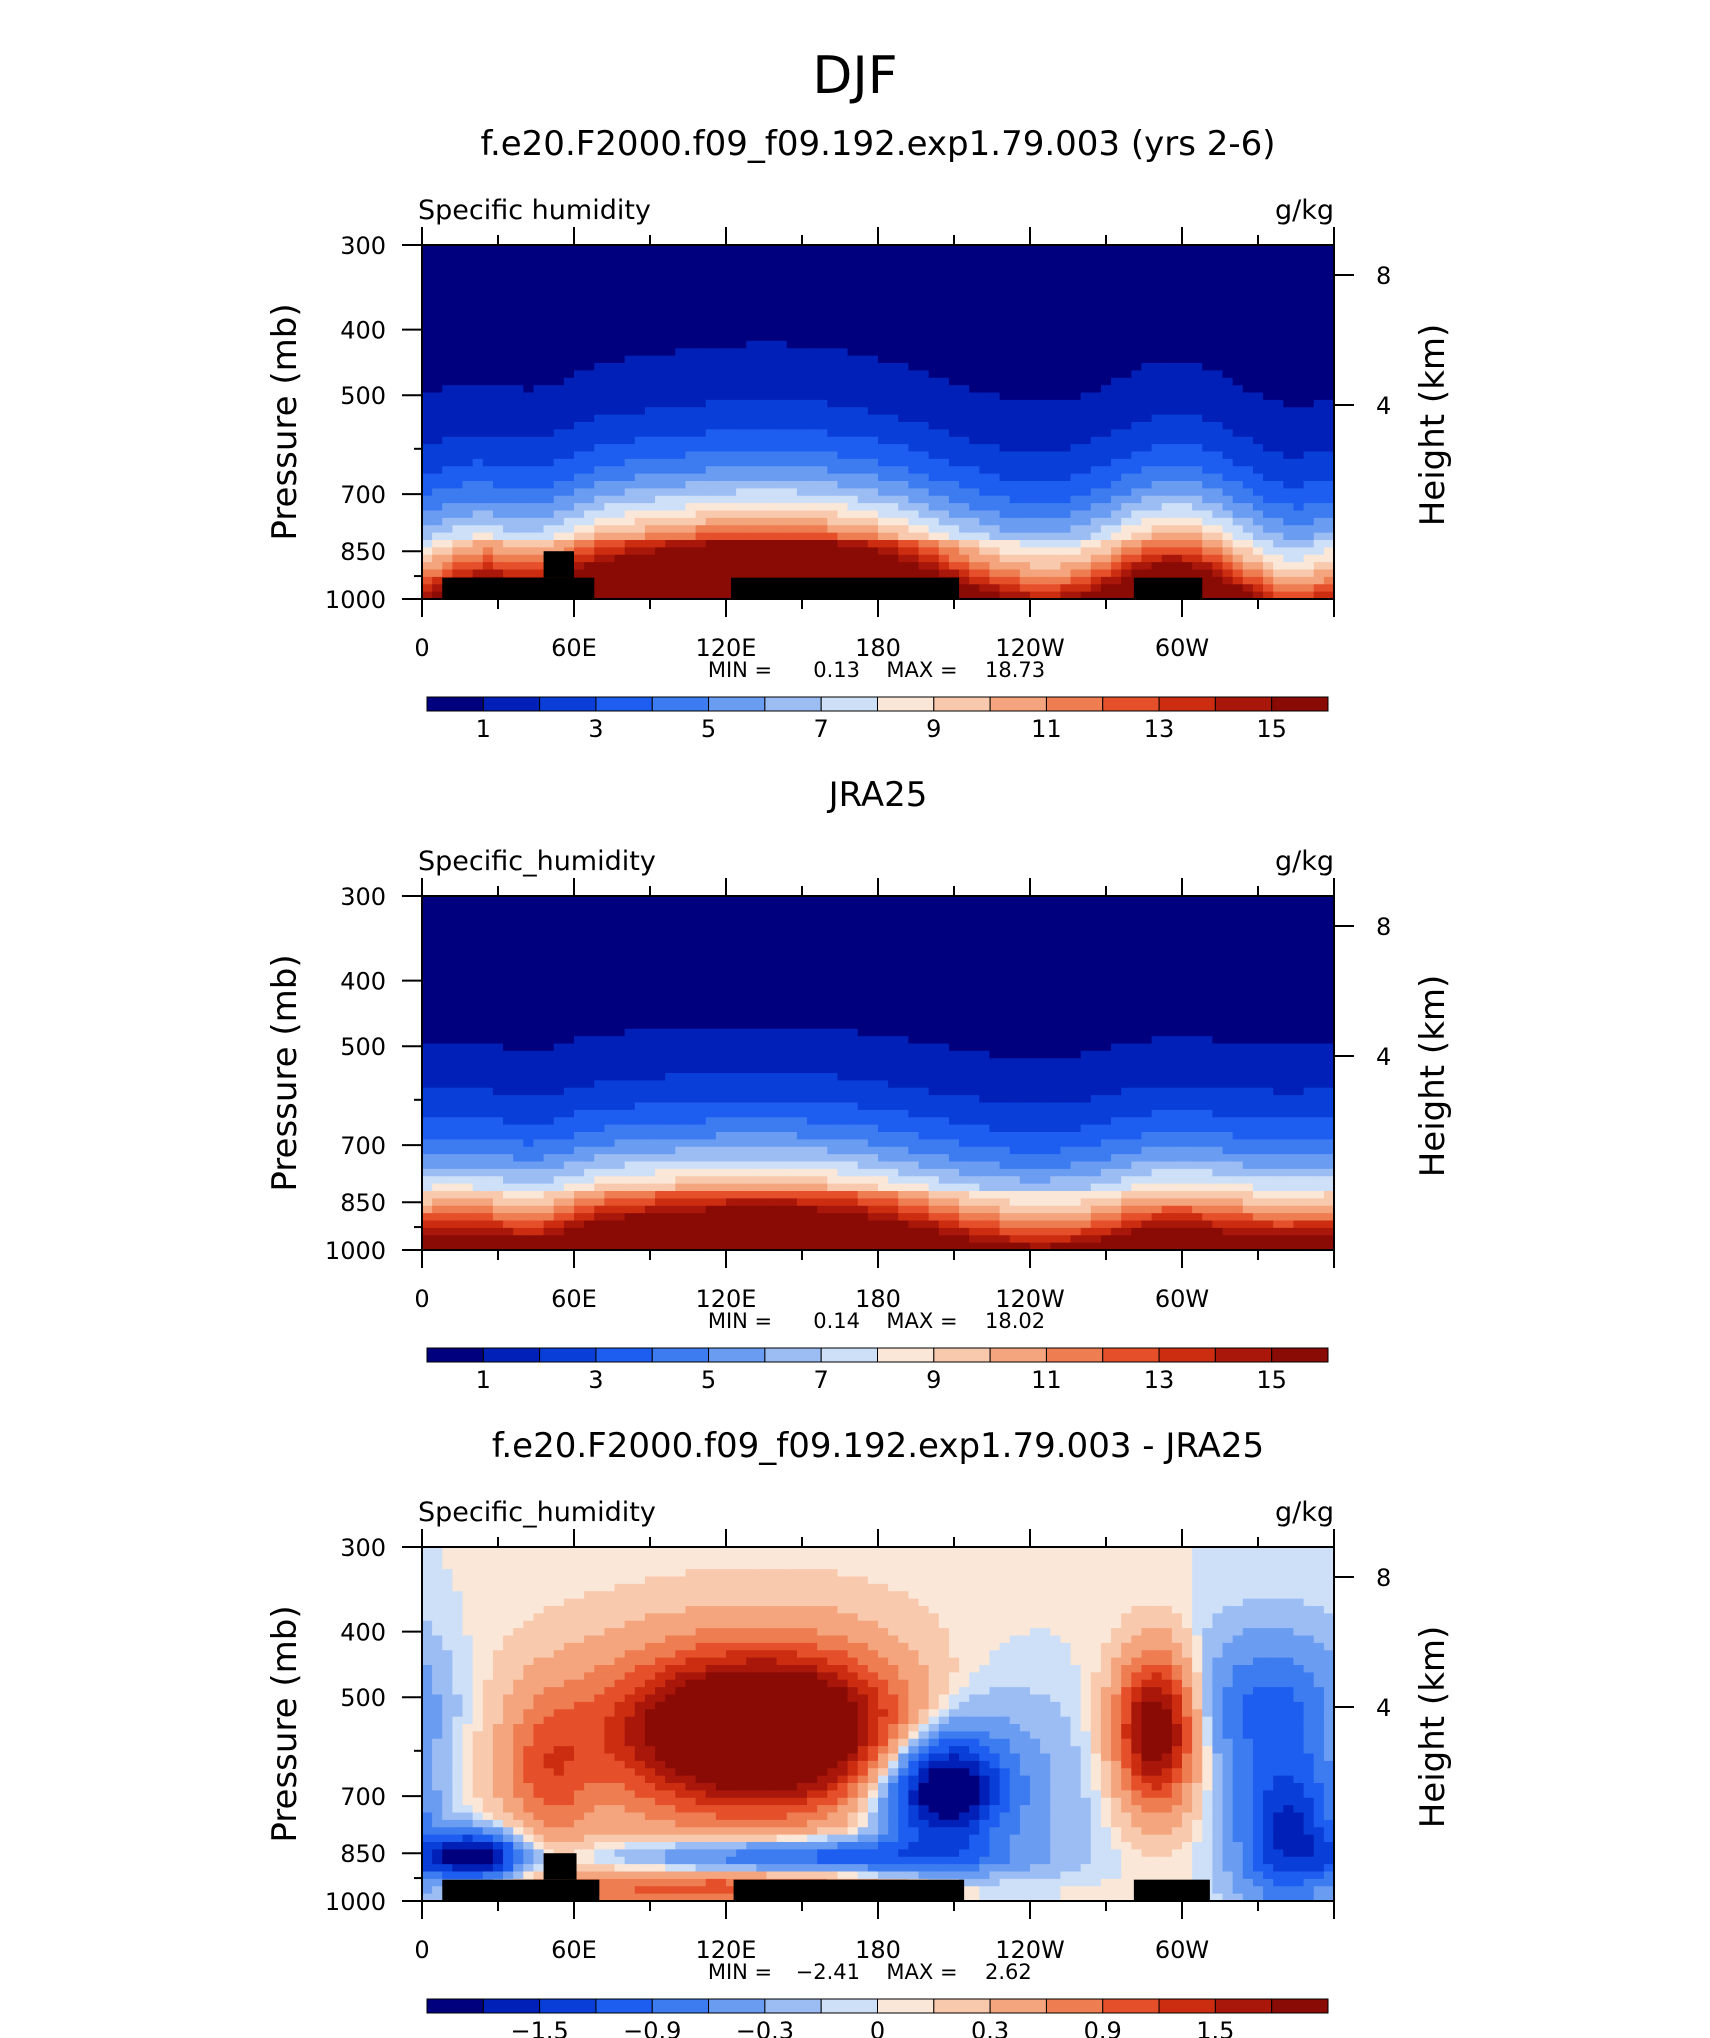 The image size is (1710, 2038). I want to click on colorbar-swatch, so click(793, 704).